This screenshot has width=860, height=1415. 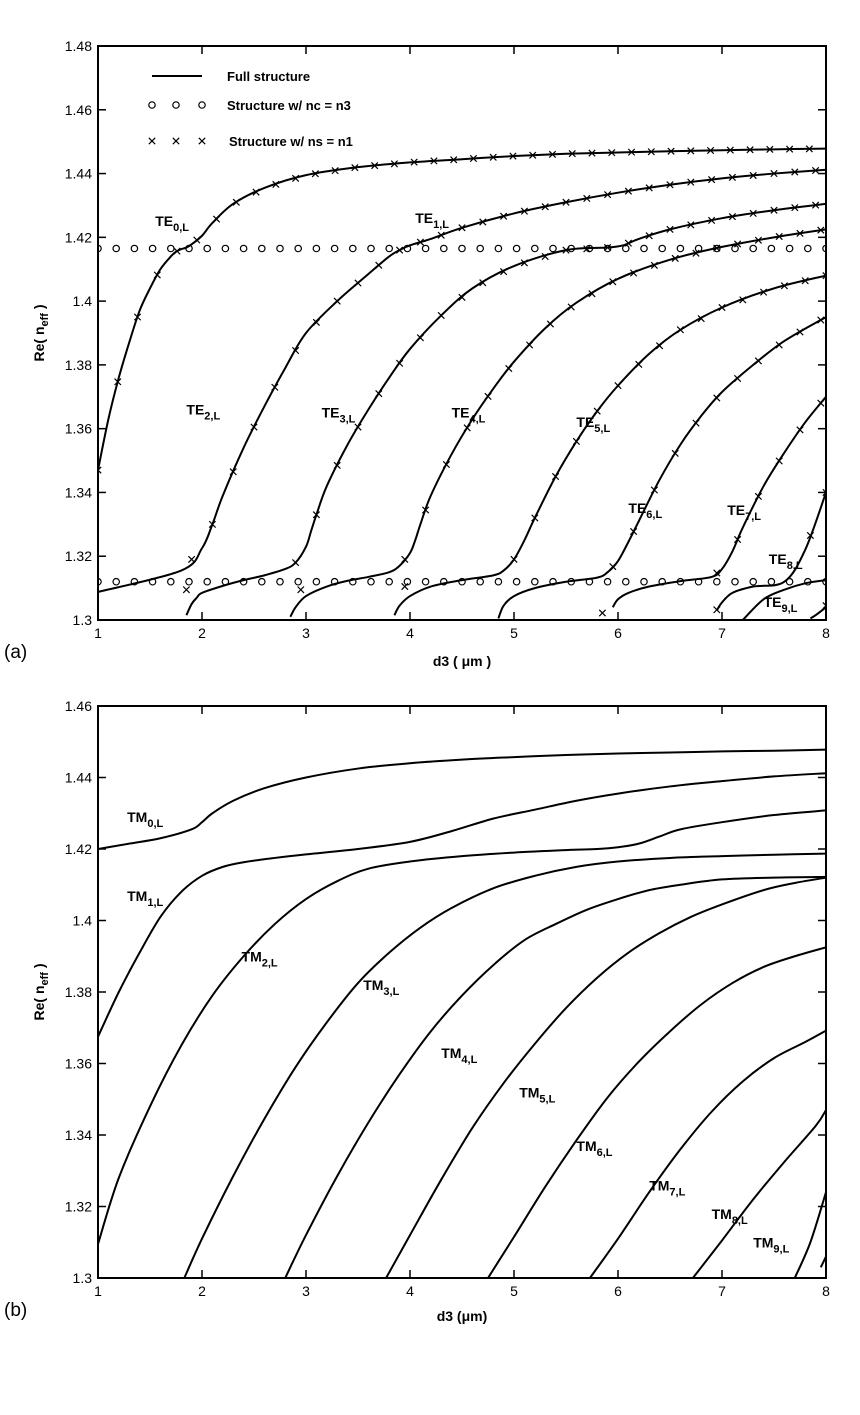 I want to click on y-axis-title-main: Re( n, so click(x=39, y=344).